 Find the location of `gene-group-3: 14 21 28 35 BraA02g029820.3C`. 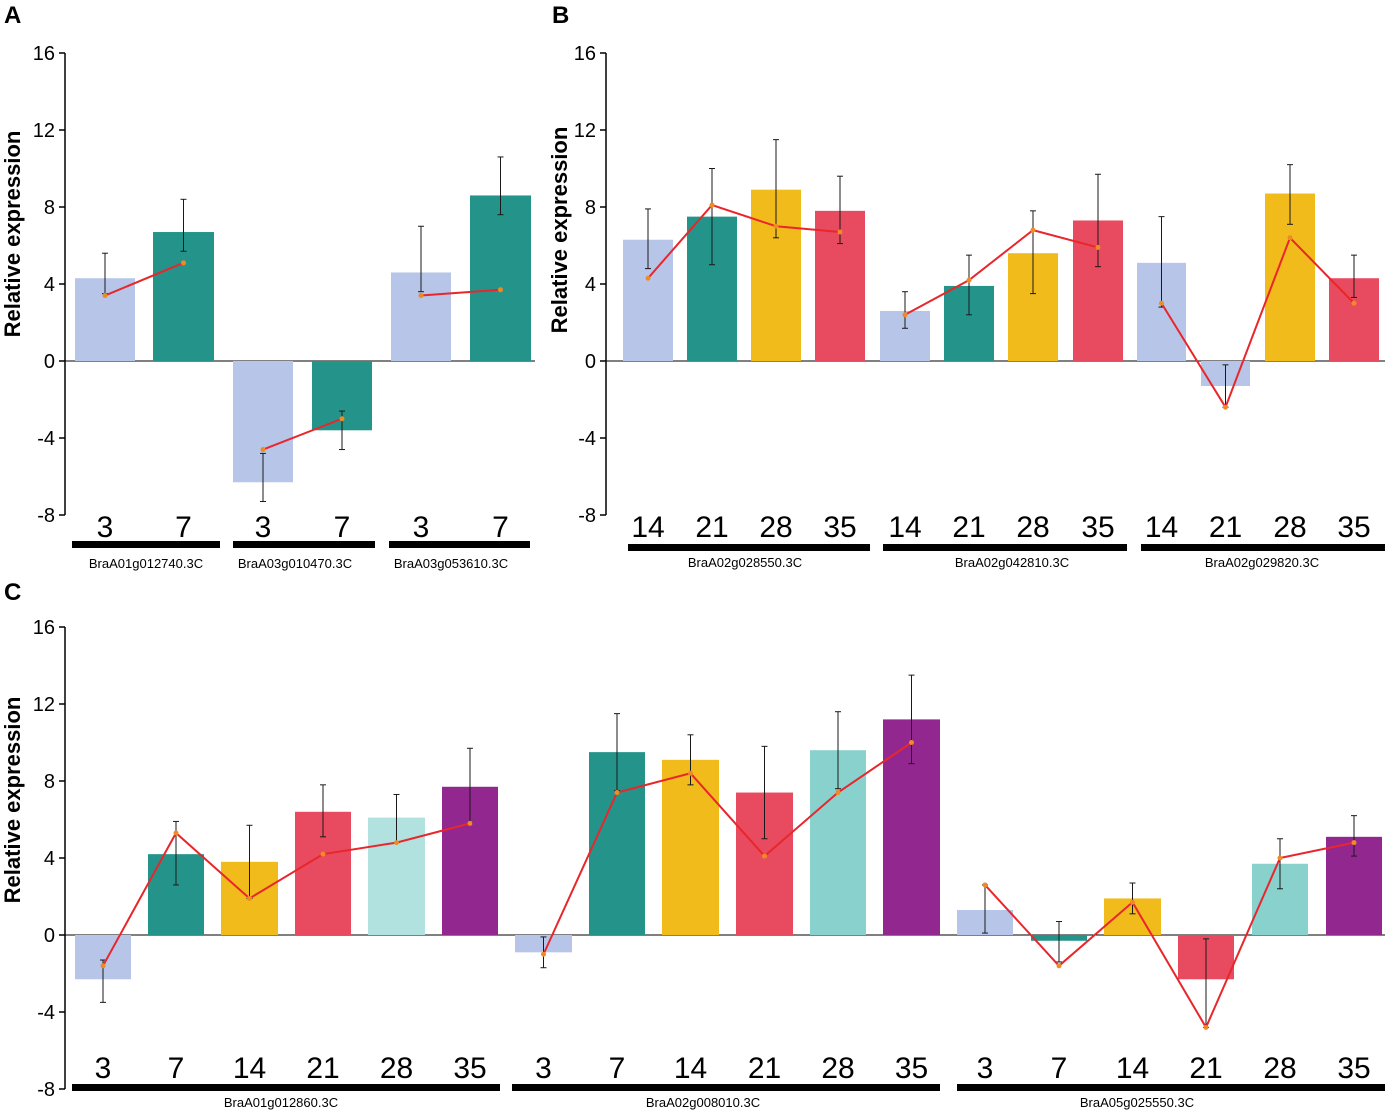

gene-group-3: 14 21 28 35 BraA02g029820.3C is located at coordinates (1261, 367).